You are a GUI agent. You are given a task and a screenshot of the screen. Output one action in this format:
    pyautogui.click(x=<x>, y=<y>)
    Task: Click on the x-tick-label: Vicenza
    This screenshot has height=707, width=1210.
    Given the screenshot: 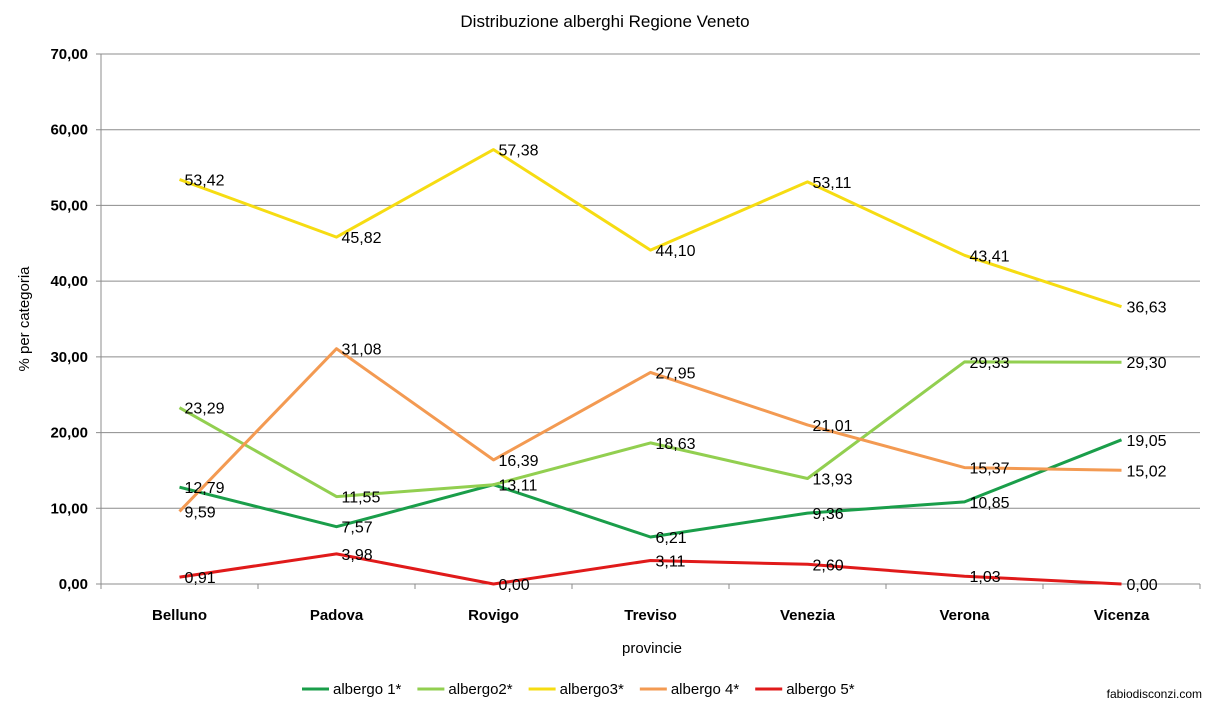 What is the action you would take?
    pyautogui.click(x=1122, y=615)
    